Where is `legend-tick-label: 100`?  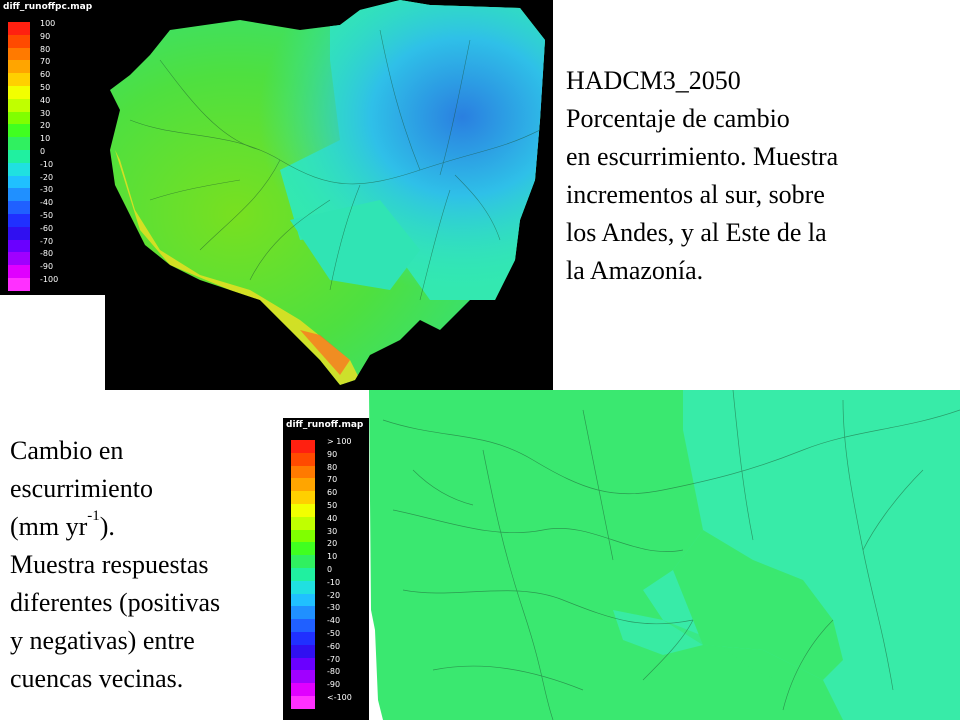 legend-tick-label: 100 is located at coordinates (48, 23).